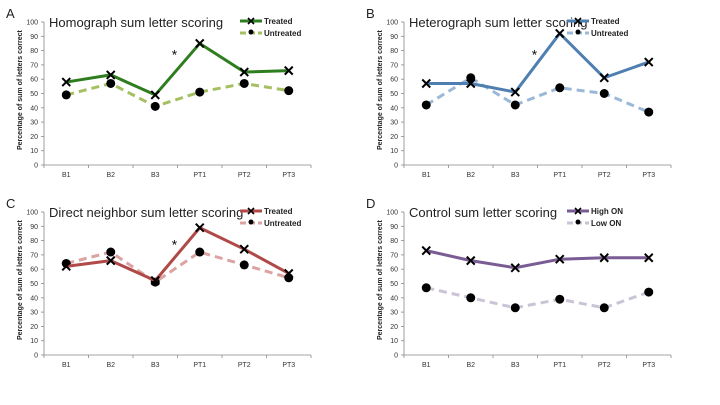 The width and height of the screenshot is (720, 405). Describe the element at coordinates (111, 83) in the screenshot. I see `data-point-untreated-b2` at that location.